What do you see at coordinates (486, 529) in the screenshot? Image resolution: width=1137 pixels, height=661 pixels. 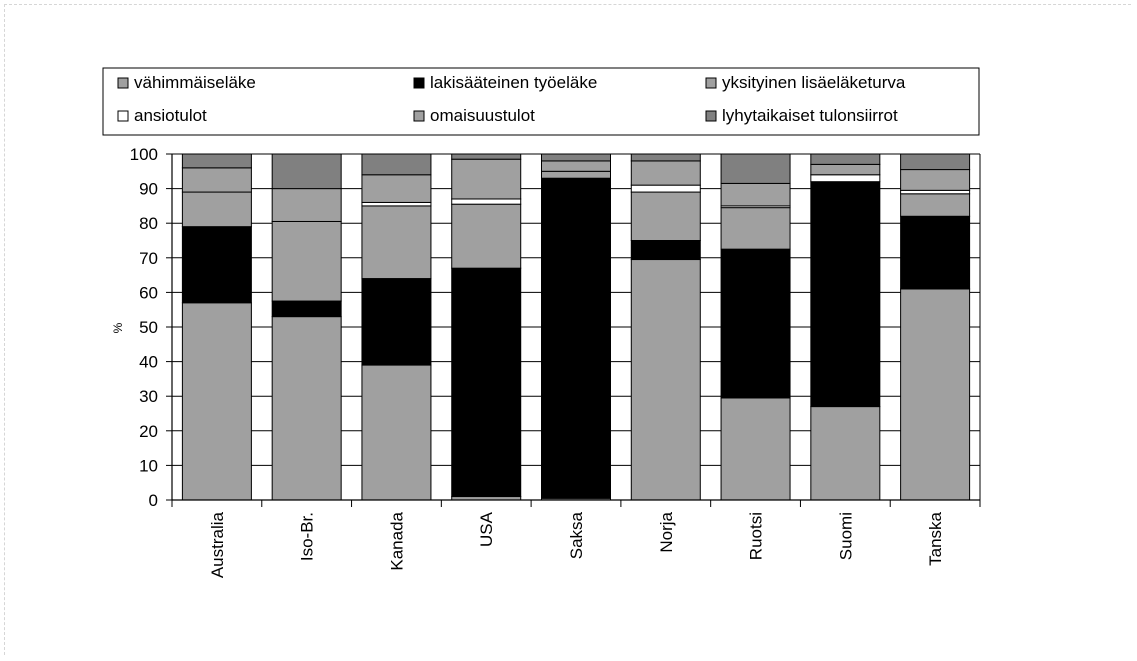 I see `x-category-label: USA` at bounding box center [486, 529].